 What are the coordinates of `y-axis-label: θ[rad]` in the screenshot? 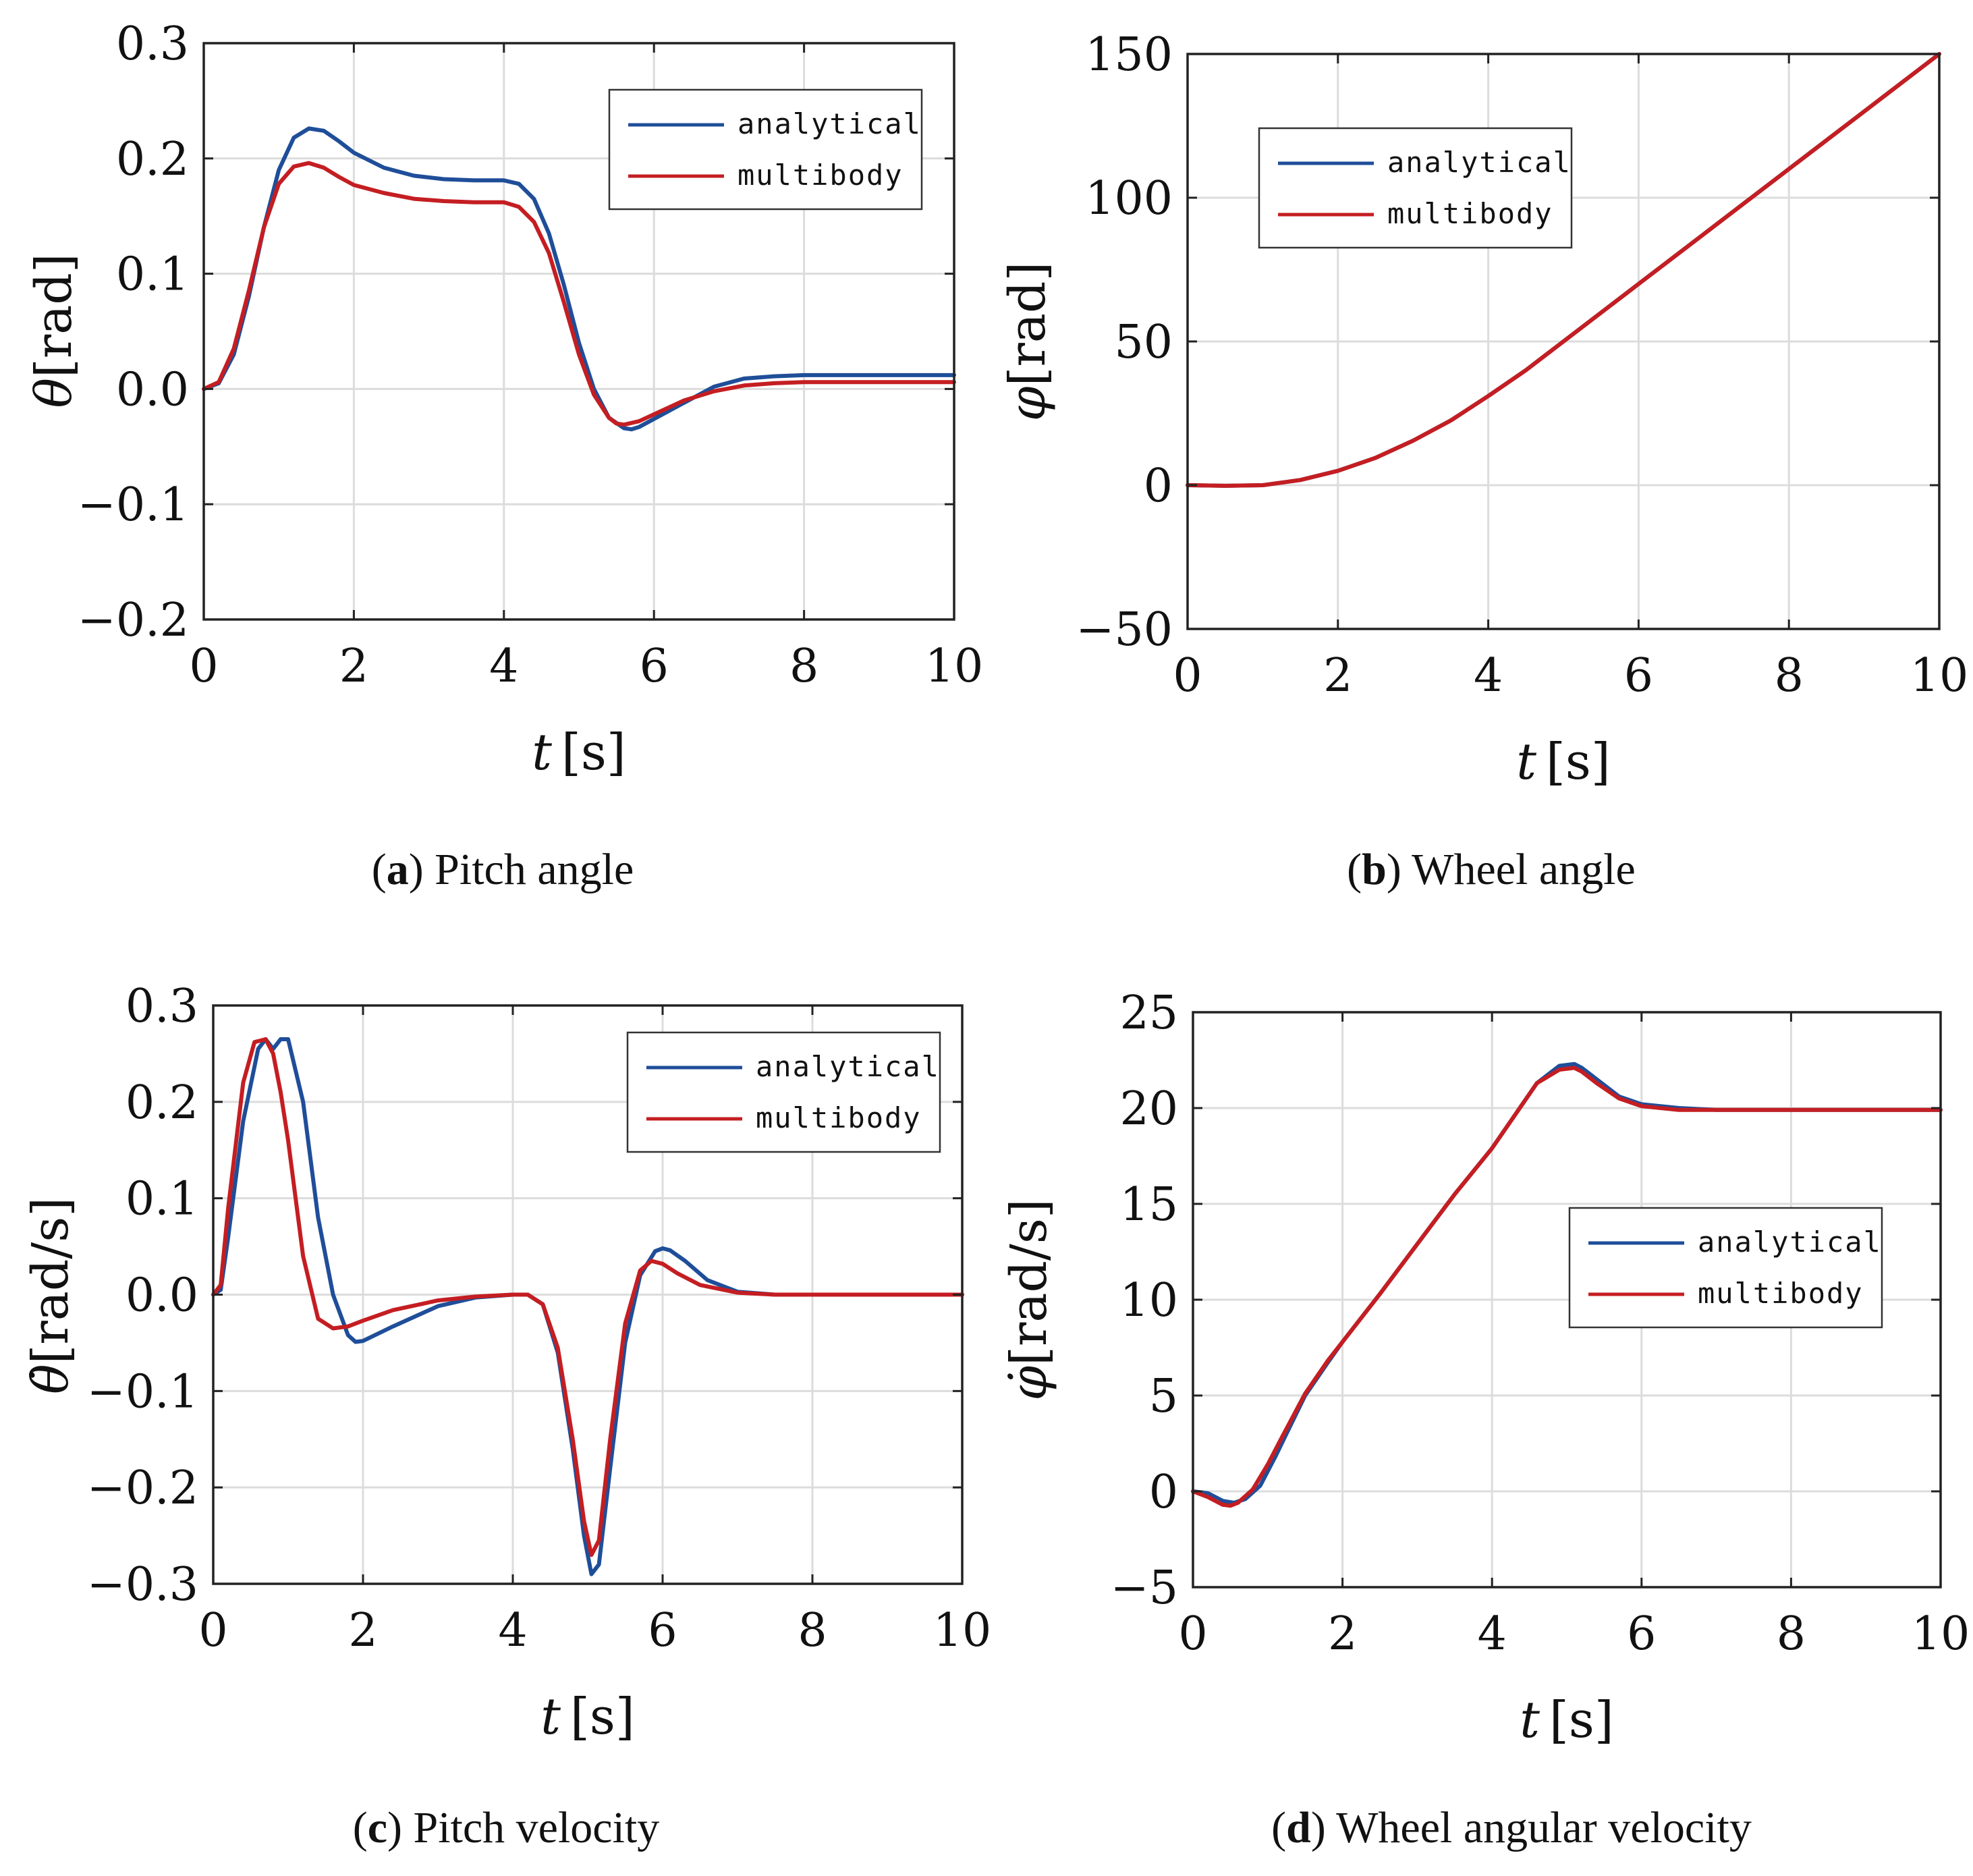 It's located at (54, 330).